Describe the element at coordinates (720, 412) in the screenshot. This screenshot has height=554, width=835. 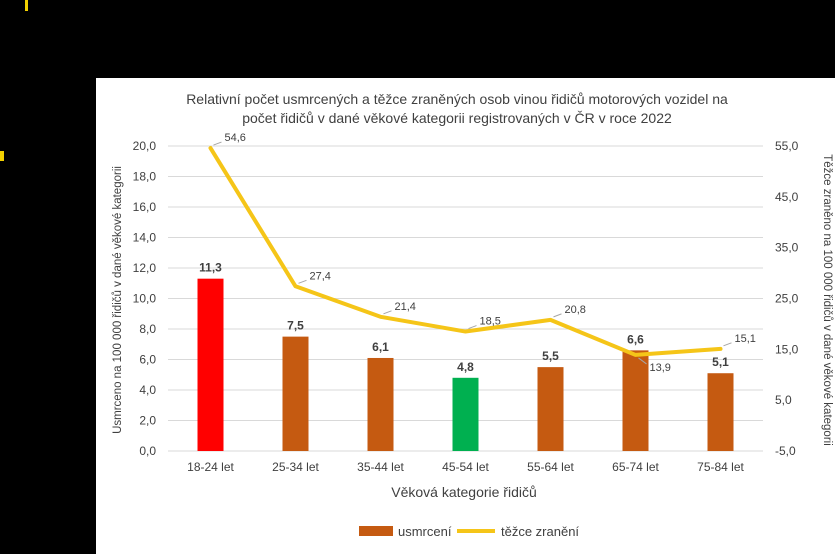
I see `bar-75-84 let` at that location.